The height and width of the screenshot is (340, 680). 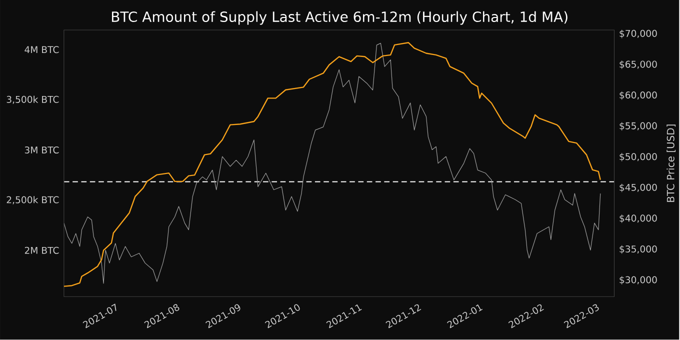 I want to click on y2-tick-label: $45,000, so click(x=638, y=188).